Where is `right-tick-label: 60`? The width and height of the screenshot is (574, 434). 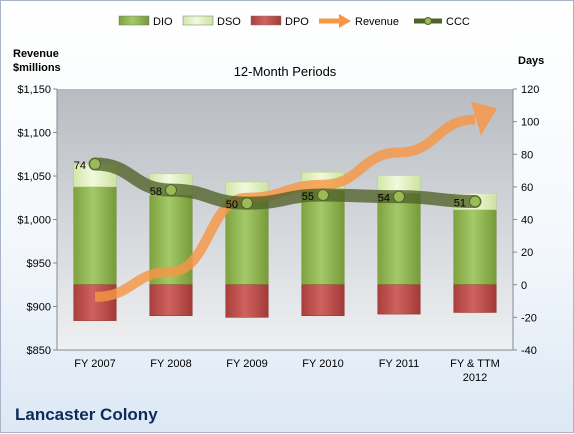 right-tick-label: 60 is located at coordinates (527, 188).